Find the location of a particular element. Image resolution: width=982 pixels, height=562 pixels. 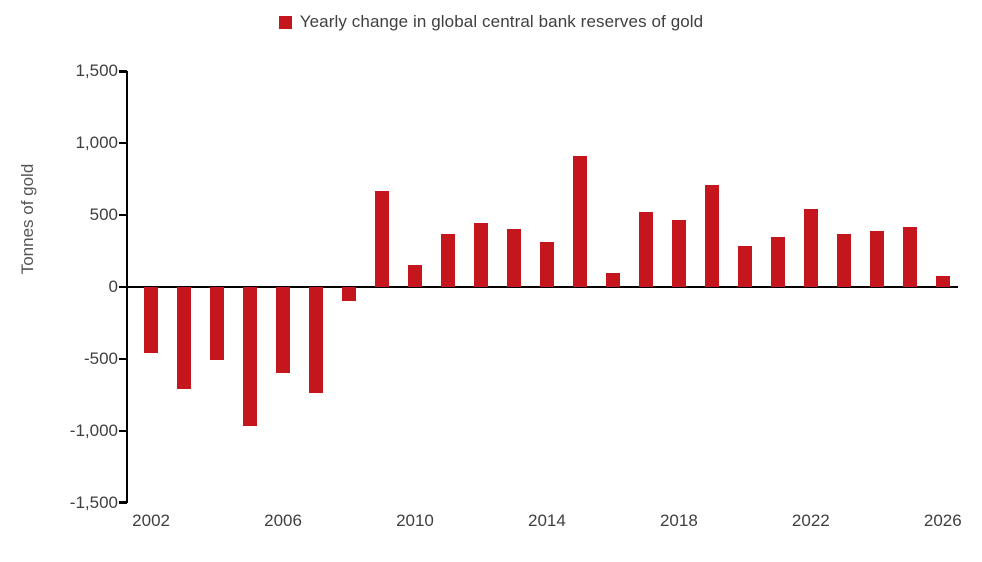

x-axis-zero-line is located at coordinates (543, 287).